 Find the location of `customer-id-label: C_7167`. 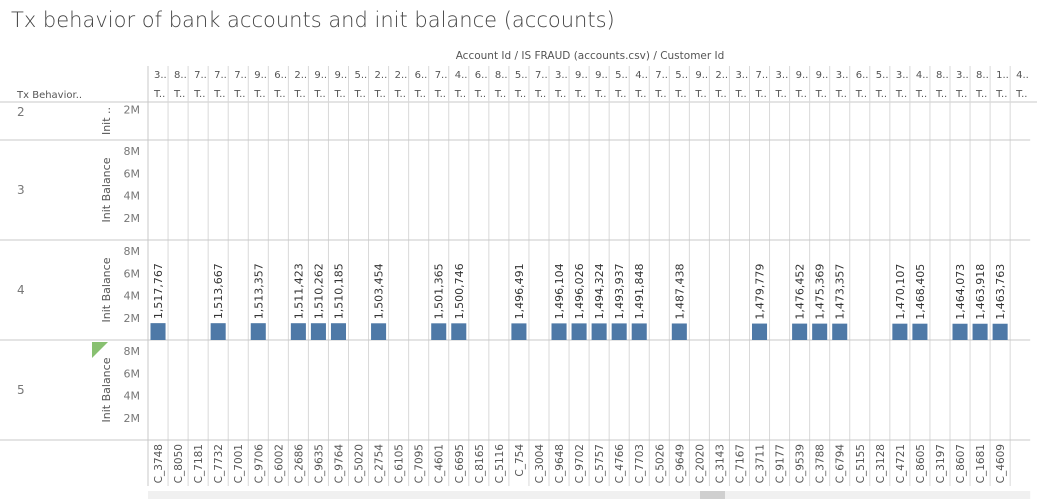

customer-id-label: C_7167 is located at coordinates (740, 463).